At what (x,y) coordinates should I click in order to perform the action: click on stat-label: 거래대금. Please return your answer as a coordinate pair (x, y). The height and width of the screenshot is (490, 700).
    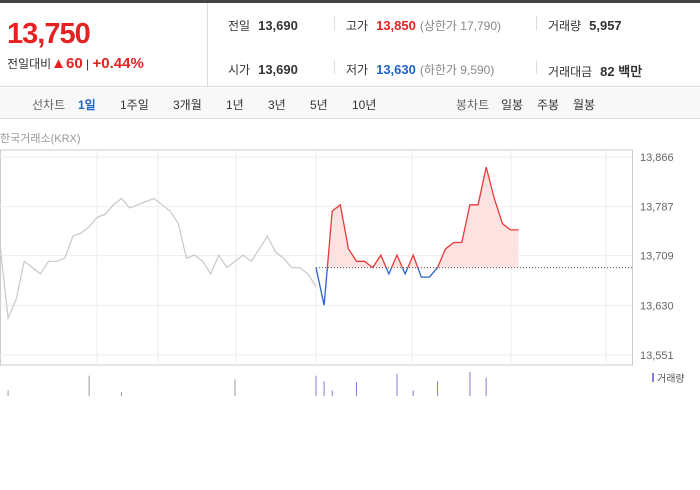
    Looking at the image, I should click on (570, 72).